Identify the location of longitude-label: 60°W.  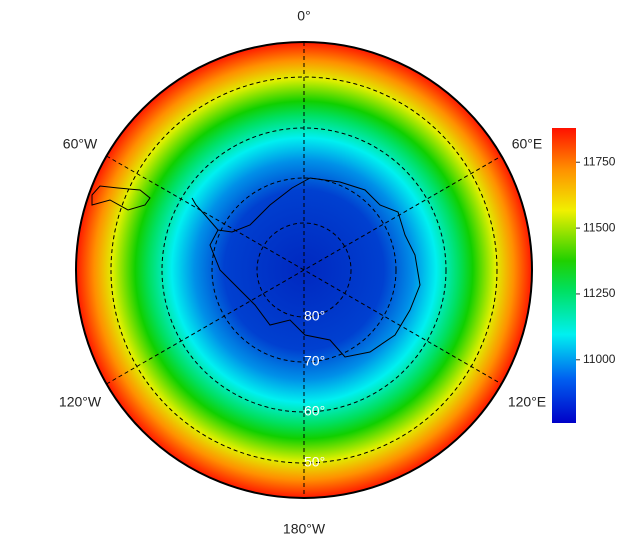
(80, 144).